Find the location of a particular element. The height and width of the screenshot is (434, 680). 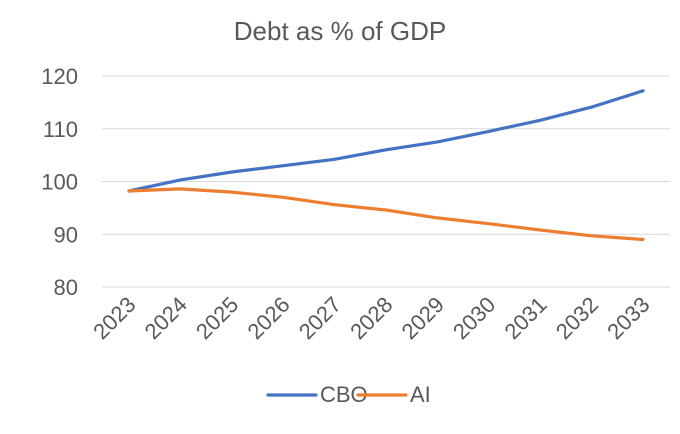

x-tick-label: 2031 is located at coordinates (525, 318).